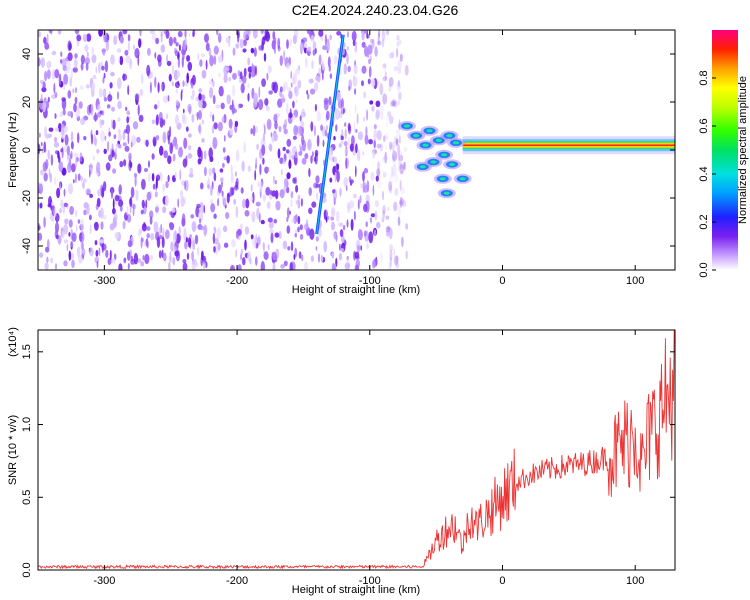 Image resolution: width=750 pixels, height=600 pixels. I want to click on signal-blob-core, so click(425, 145).